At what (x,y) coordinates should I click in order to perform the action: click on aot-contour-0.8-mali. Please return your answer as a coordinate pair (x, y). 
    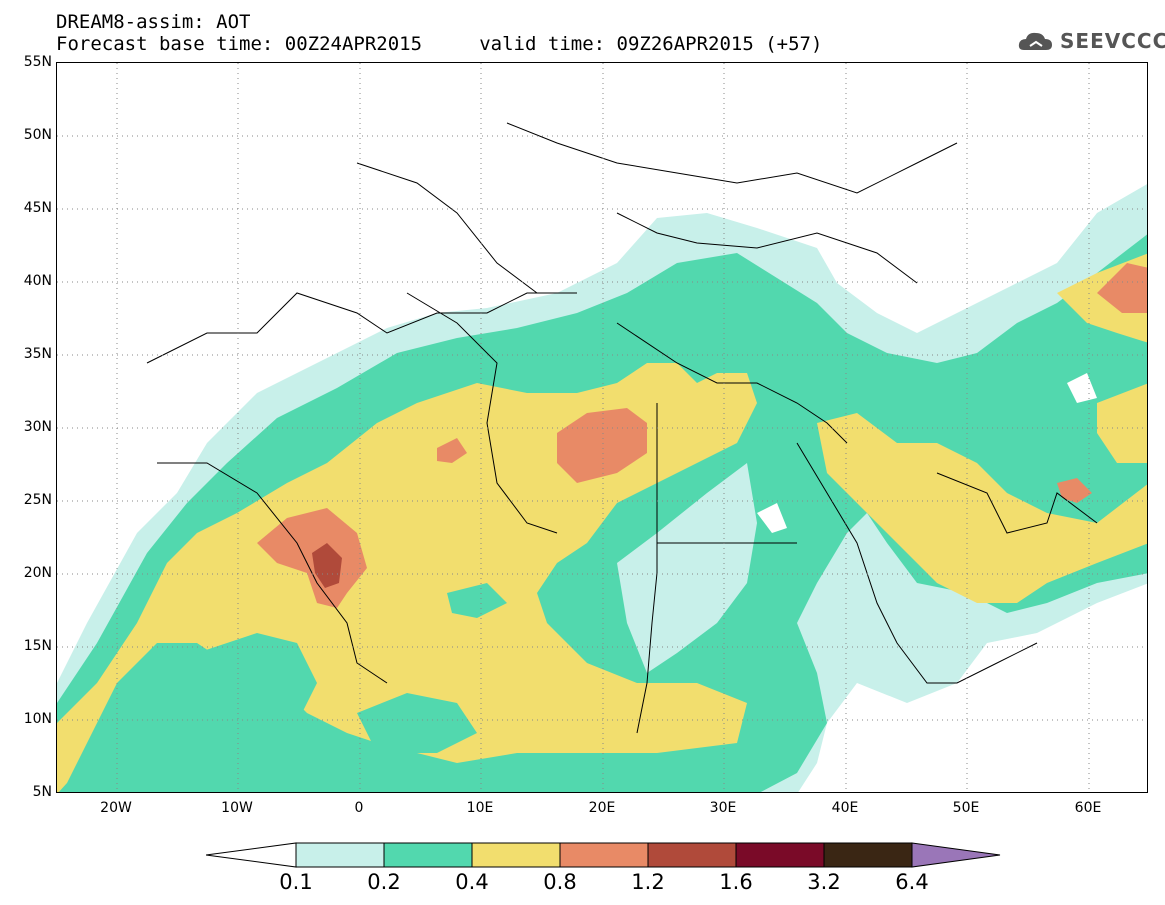
    Looking at the image, I should click on (312, 558).